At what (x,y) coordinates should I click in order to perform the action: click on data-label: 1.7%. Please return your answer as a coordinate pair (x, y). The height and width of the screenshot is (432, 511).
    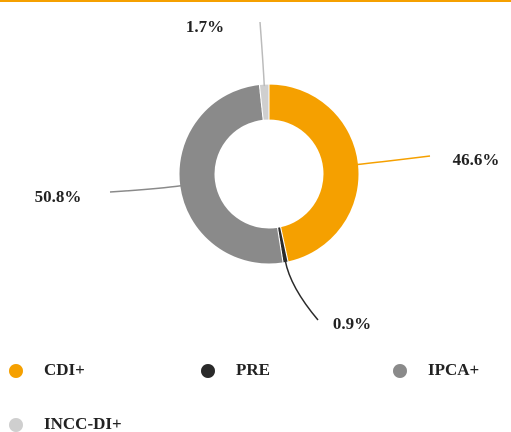
    Looking at the image, I should click on (205, 26).